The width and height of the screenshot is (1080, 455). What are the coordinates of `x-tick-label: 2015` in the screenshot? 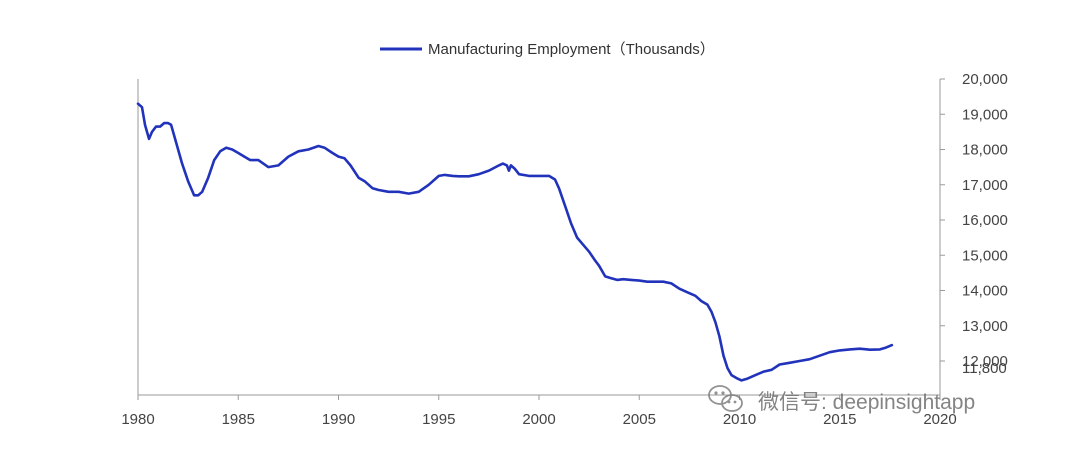 It's located at (839, 419).